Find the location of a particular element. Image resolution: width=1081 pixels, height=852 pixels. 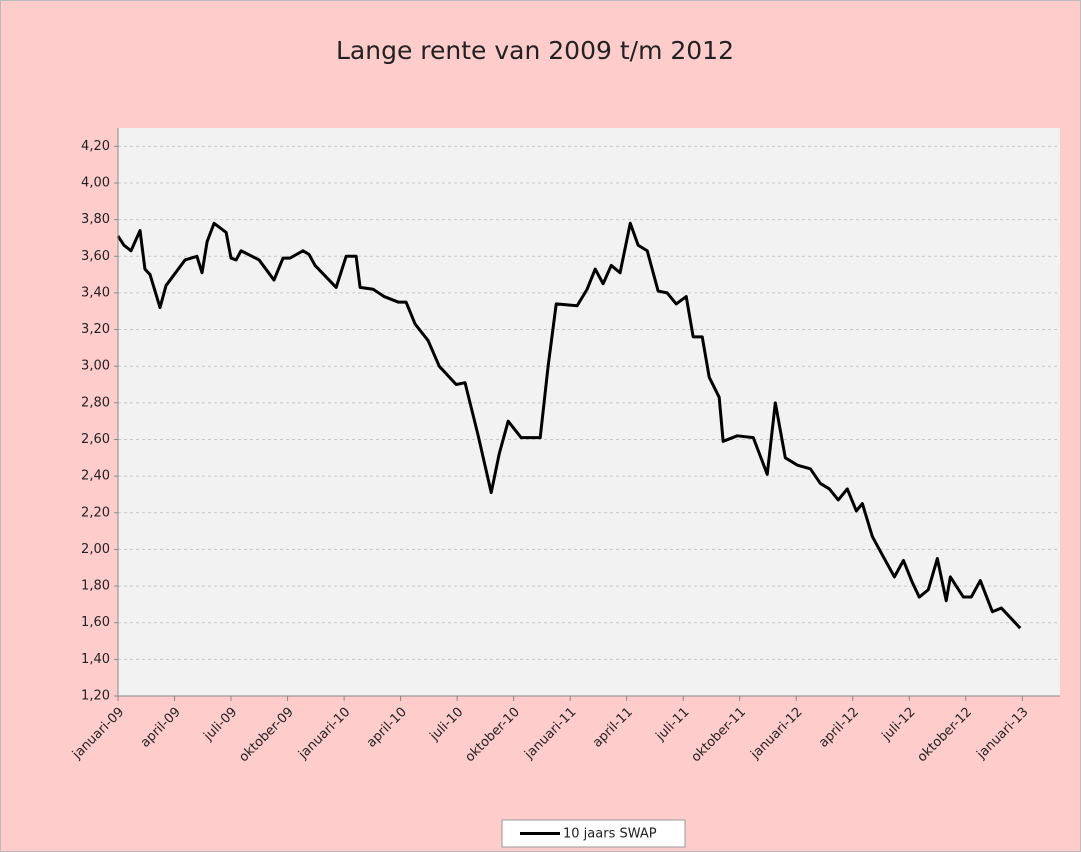

y-tick-label: 2,80 is located at coordinates (95, 402).